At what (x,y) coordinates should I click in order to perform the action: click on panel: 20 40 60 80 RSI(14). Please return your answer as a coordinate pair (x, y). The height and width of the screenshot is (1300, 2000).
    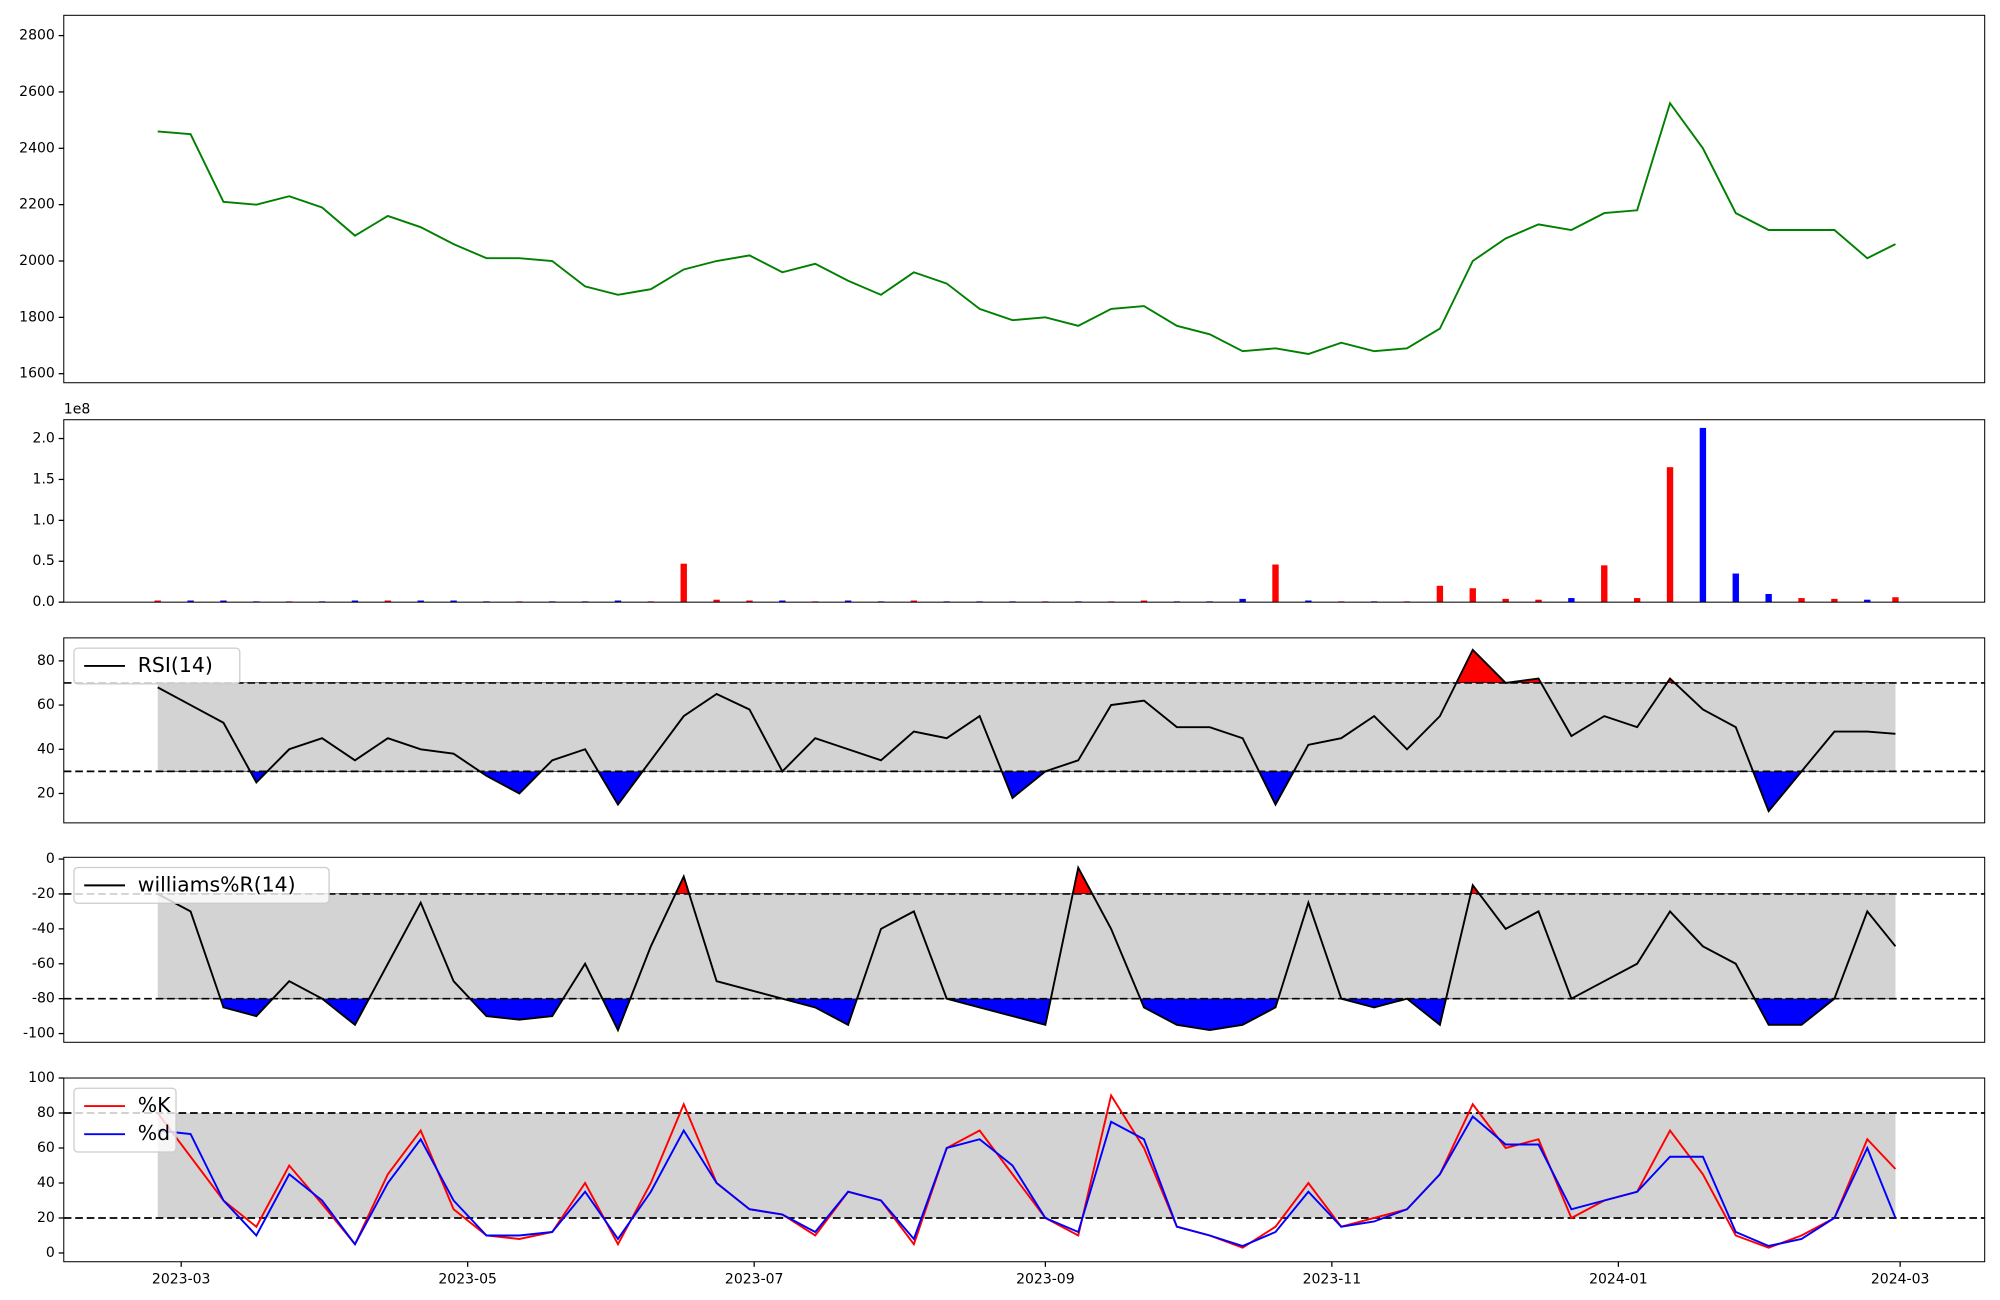
    Looking at the image, I should click on (1011, 730).